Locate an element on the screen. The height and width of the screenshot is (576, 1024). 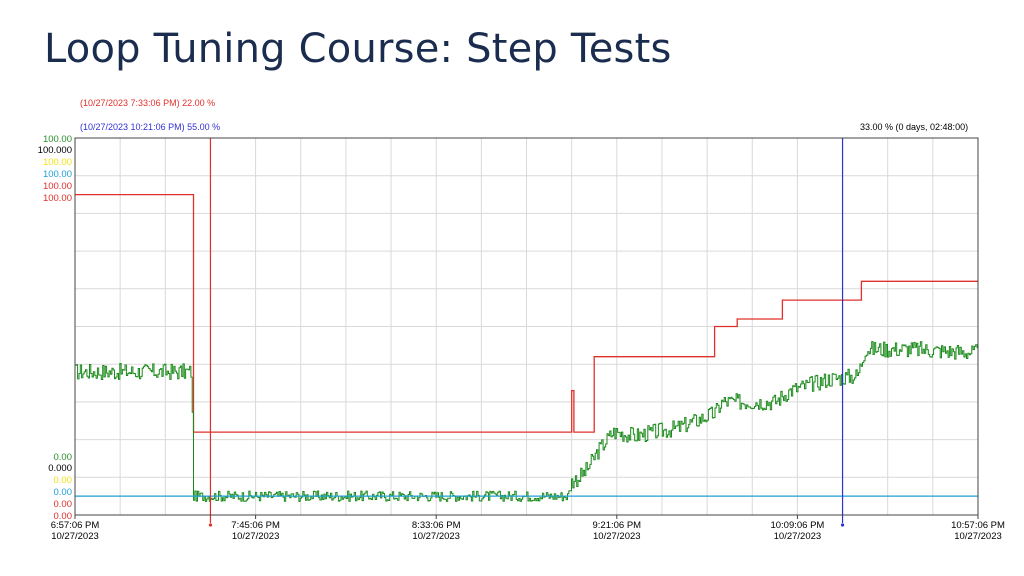
blue-cursor-value: 55.00 % is located at coordinates (204, 127).